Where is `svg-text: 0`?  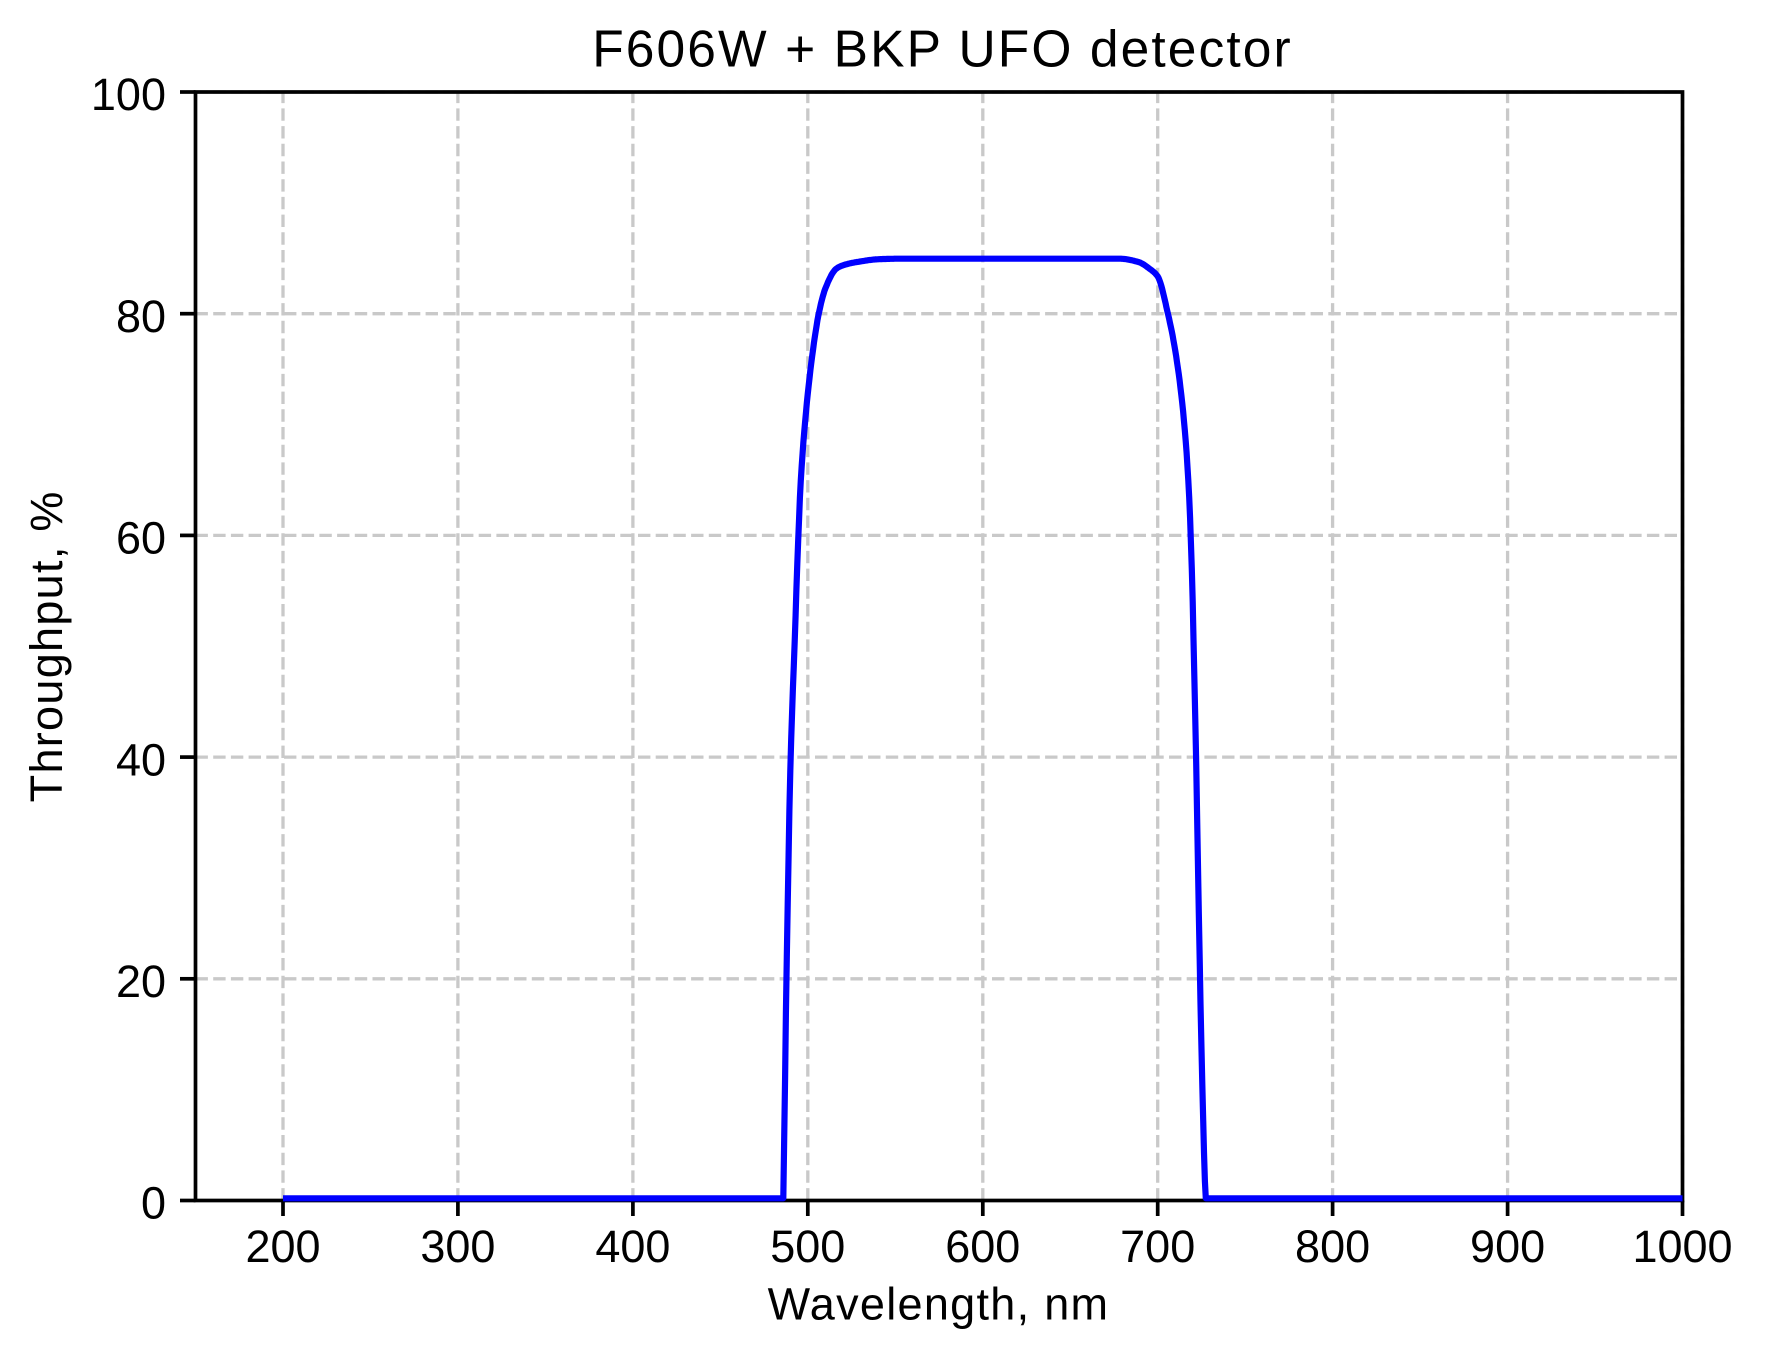 svg-text: 0 is located at coordinates (153, 1203).